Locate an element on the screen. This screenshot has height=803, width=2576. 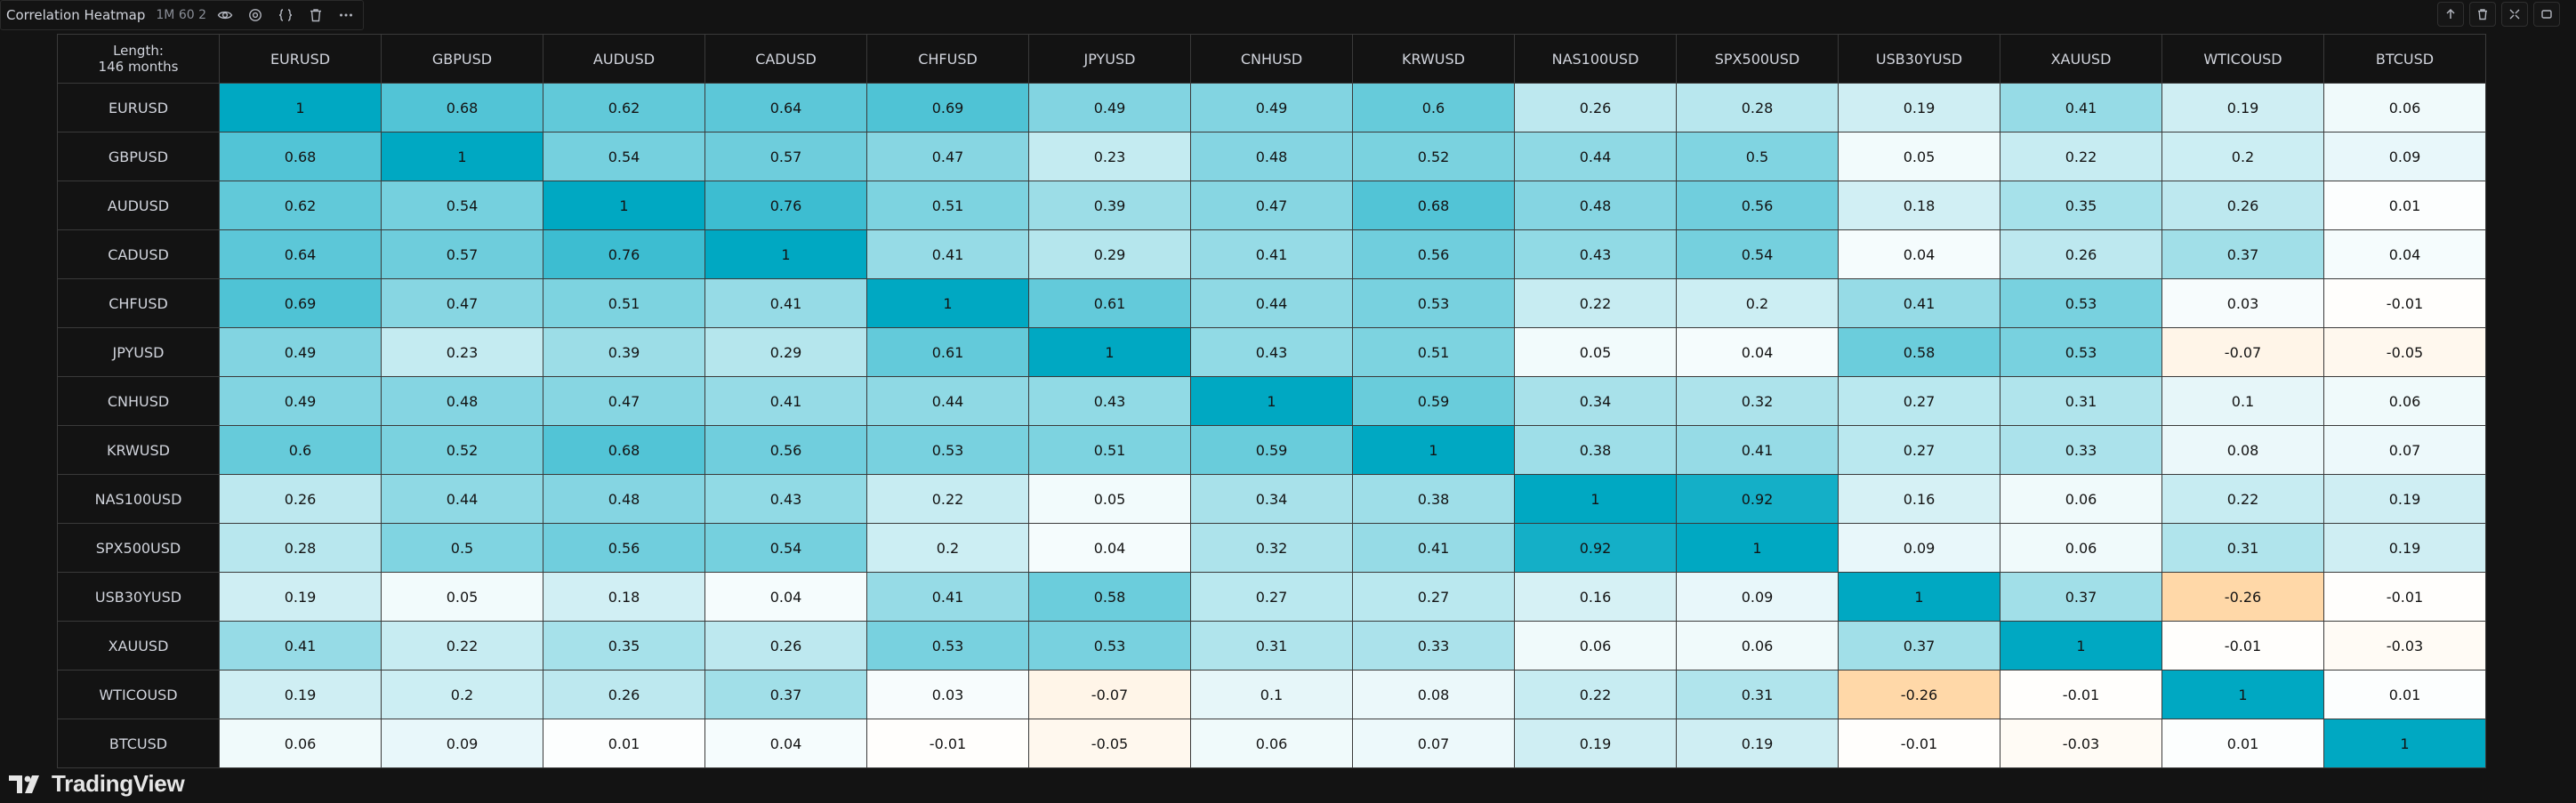
heatmap-cell: 0.37 is located at coordinates (2081, 597).